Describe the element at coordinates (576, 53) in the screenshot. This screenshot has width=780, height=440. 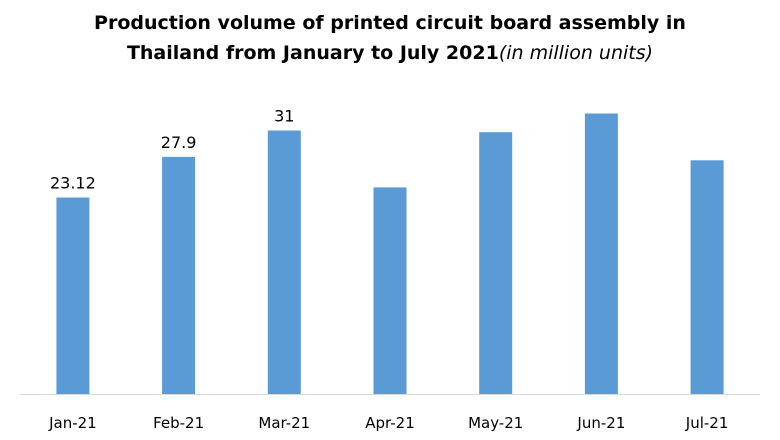
I see `chart-title-unit: (in million units)` at that location.